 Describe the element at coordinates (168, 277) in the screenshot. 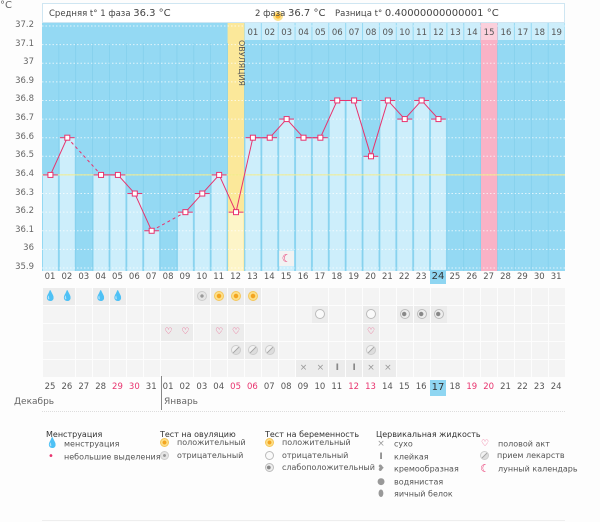

I see `cycle-day-label: 08` at that location.